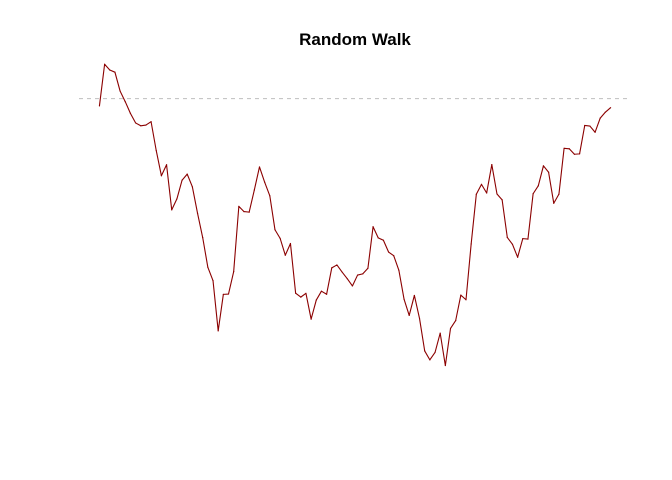  Describe the element at coordinates (355, 39) in the screenshot. I see `chart-title: Random Walk` at that location.